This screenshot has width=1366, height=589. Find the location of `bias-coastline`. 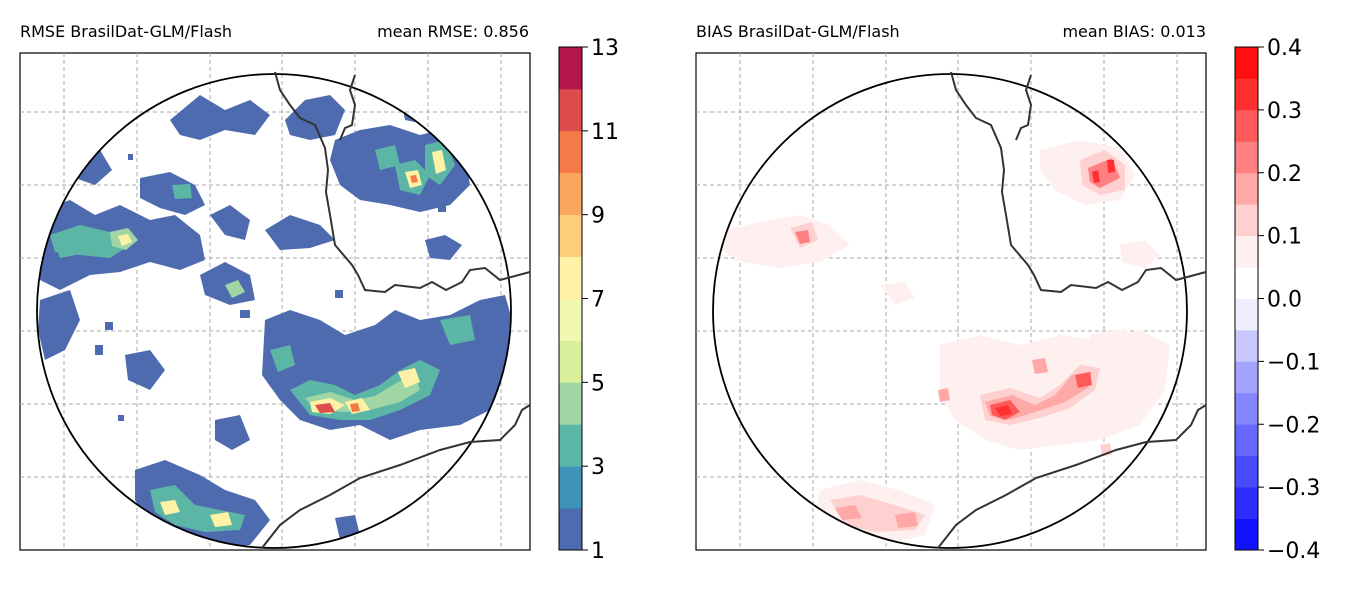

bias-coastline is located at coordinates (1072, 476).